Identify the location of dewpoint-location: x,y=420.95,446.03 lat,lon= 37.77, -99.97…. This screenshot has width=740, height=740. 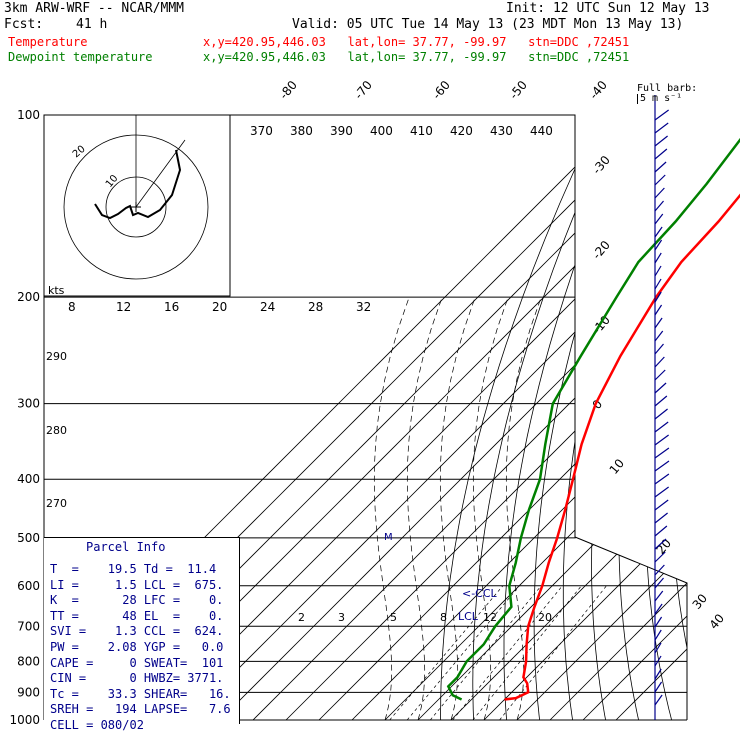
(416, 57).